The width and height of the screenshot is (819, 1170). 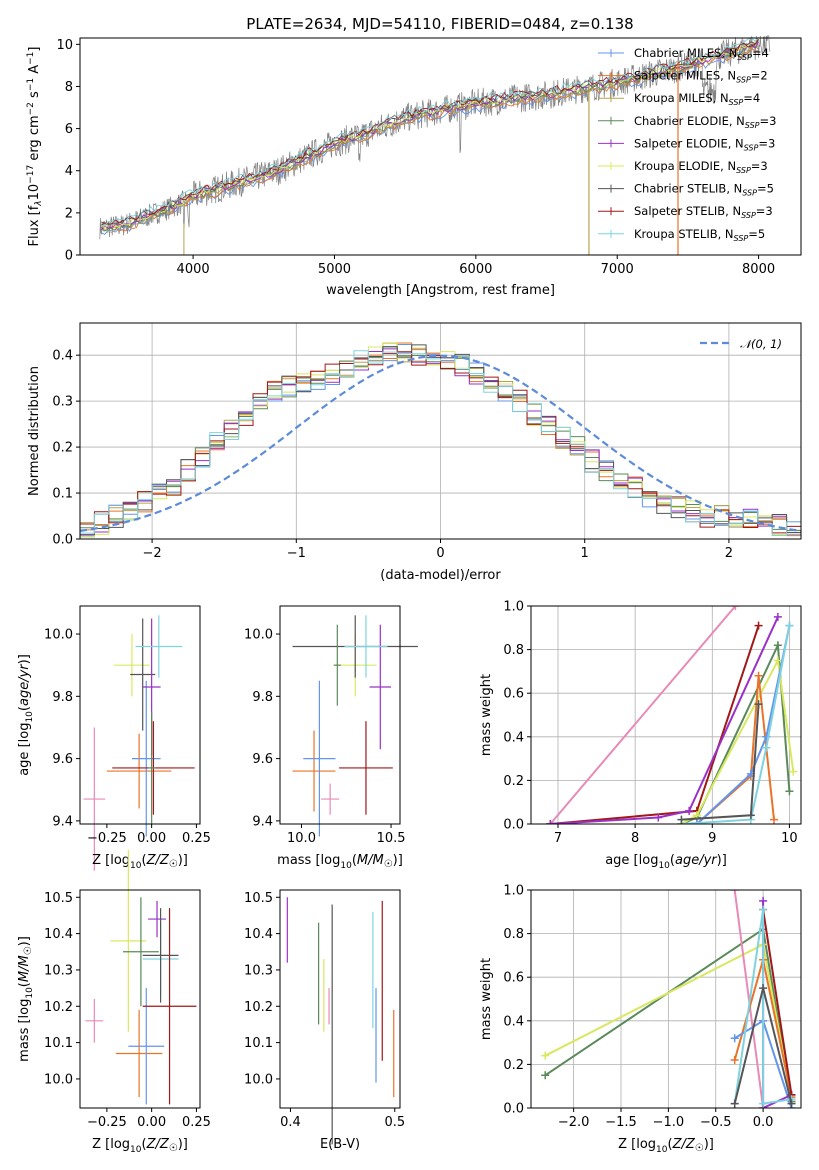 What do you see at coordinates (62, 402) in the screenshot?
I see `y-tick-label: 0.3` at bounding box center [62, 402].